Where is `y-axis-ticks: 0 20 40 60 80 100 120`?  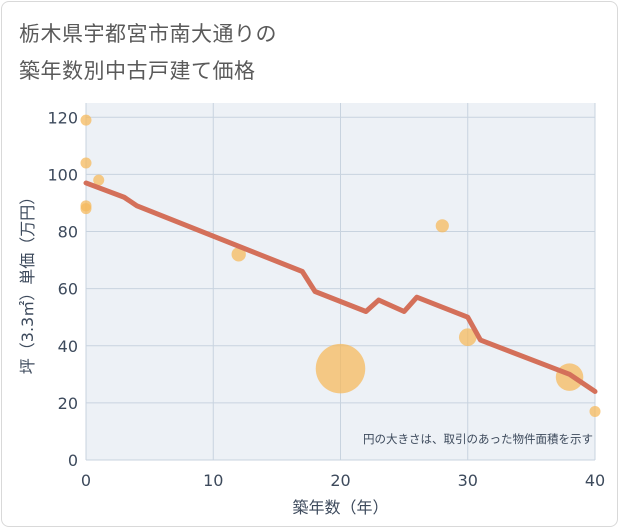
y-axis-ticks: 0 20 40 60 80 100 120 is located at coordinates (62, 289).